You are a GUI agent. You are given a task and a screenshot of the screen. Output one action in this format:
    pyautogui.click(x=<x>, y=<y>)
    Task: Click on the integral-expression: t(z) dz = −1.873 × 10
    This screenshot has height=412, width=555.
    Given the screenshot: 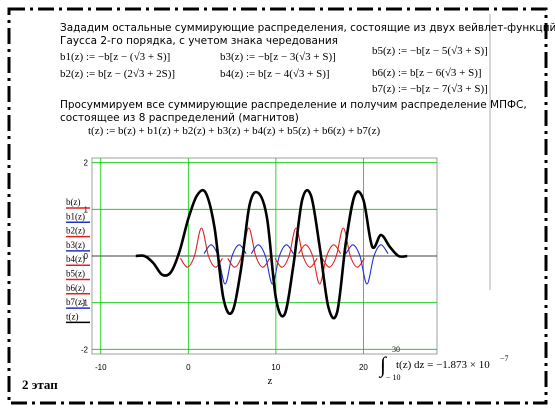 What is the action you would take?
    pyautogui.click(x=443, y=365)
    